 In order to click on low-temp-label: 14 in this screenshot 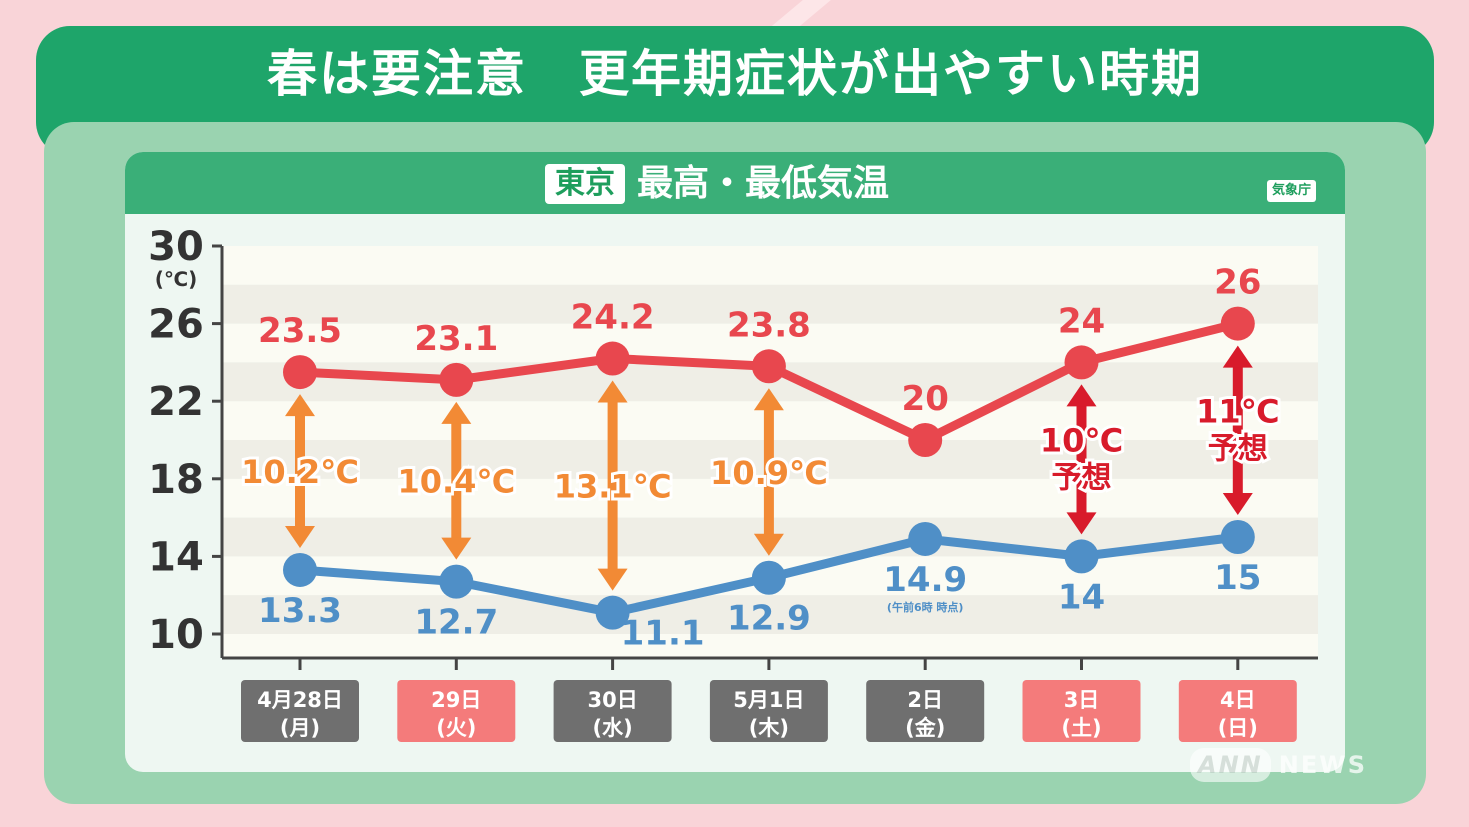, I will do `click(1081, 597)`.